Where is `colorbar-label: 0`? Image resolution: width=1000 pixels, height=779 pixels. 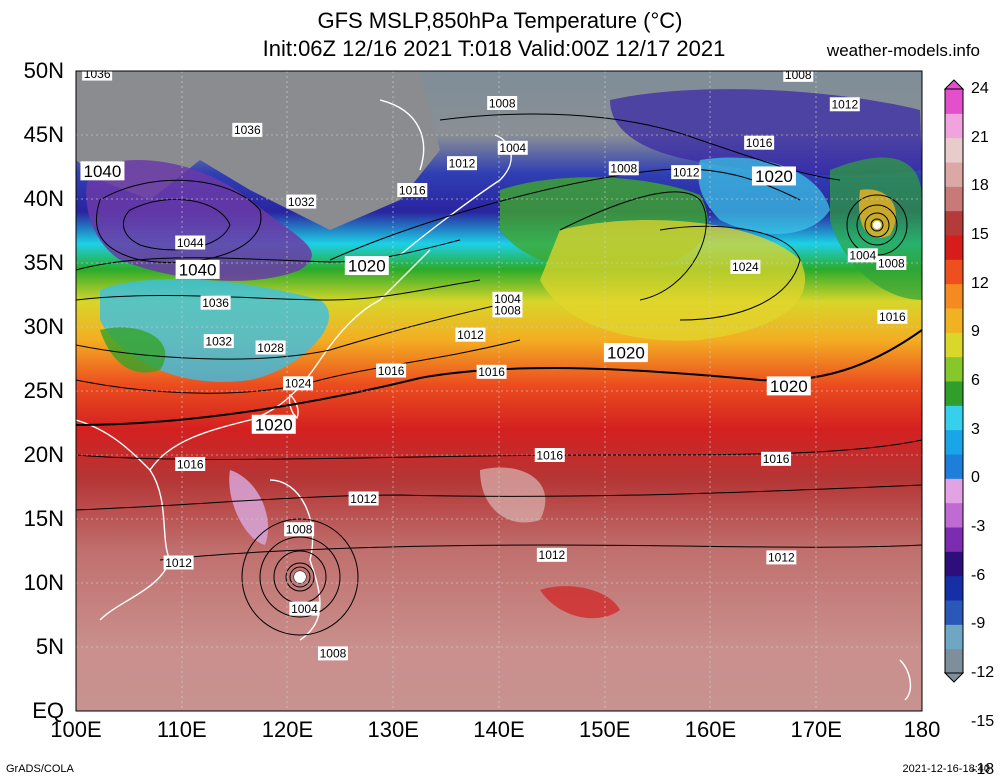
colorbar-label: 0 is located at coordinates (975, 478).